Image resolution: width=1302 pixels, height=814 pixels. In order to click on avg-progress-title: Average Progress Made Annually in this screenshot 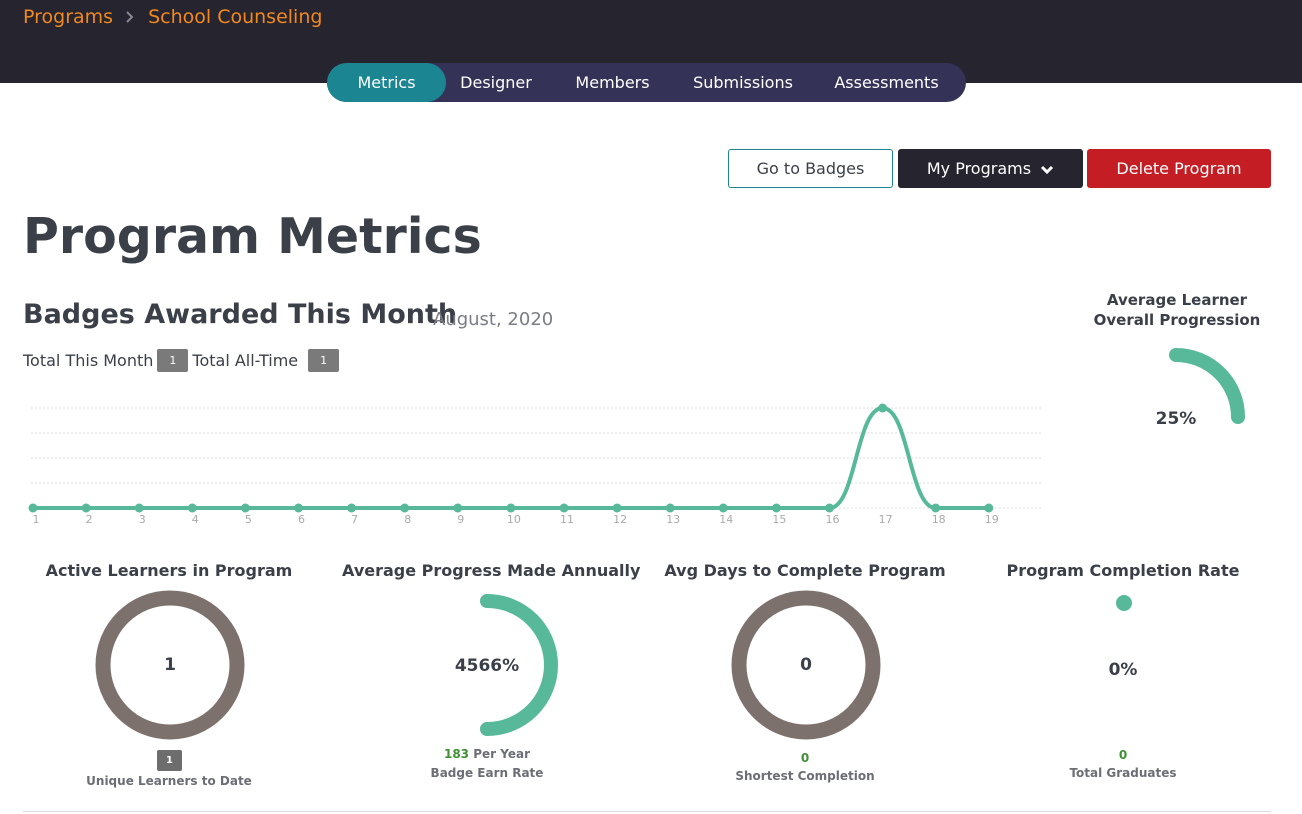, I will do `click(491, 570)`.